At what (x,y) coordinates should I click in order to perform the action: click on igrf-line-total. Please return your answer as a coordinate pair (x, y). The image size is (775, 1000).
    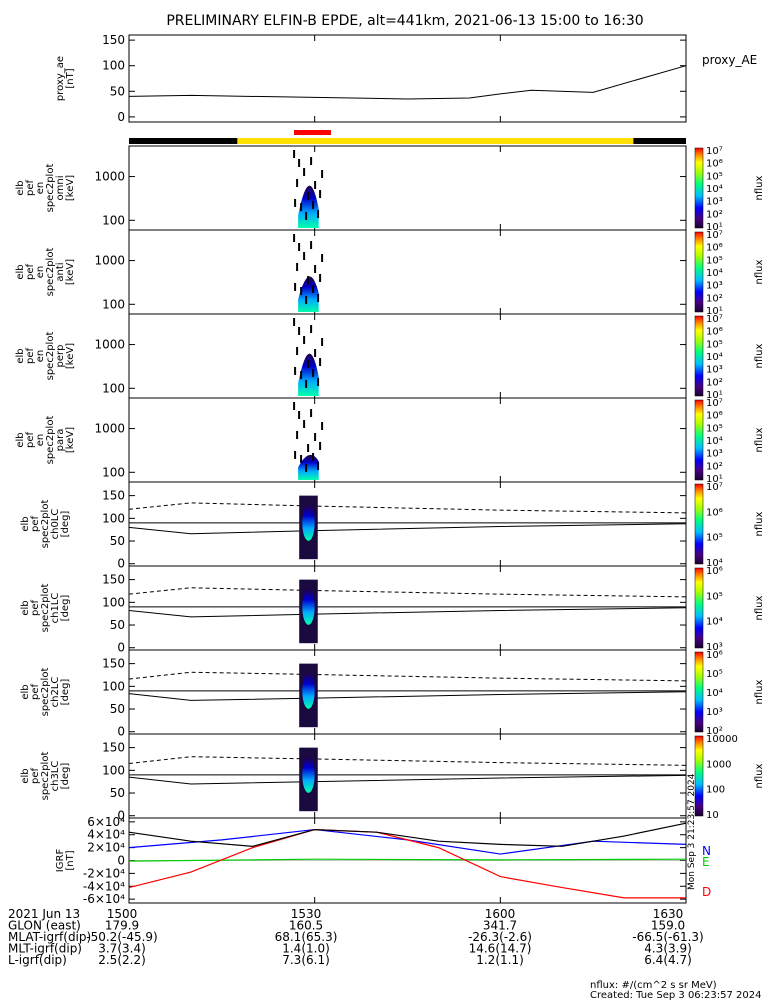
    Looking at the image, I should click on (407, 834).